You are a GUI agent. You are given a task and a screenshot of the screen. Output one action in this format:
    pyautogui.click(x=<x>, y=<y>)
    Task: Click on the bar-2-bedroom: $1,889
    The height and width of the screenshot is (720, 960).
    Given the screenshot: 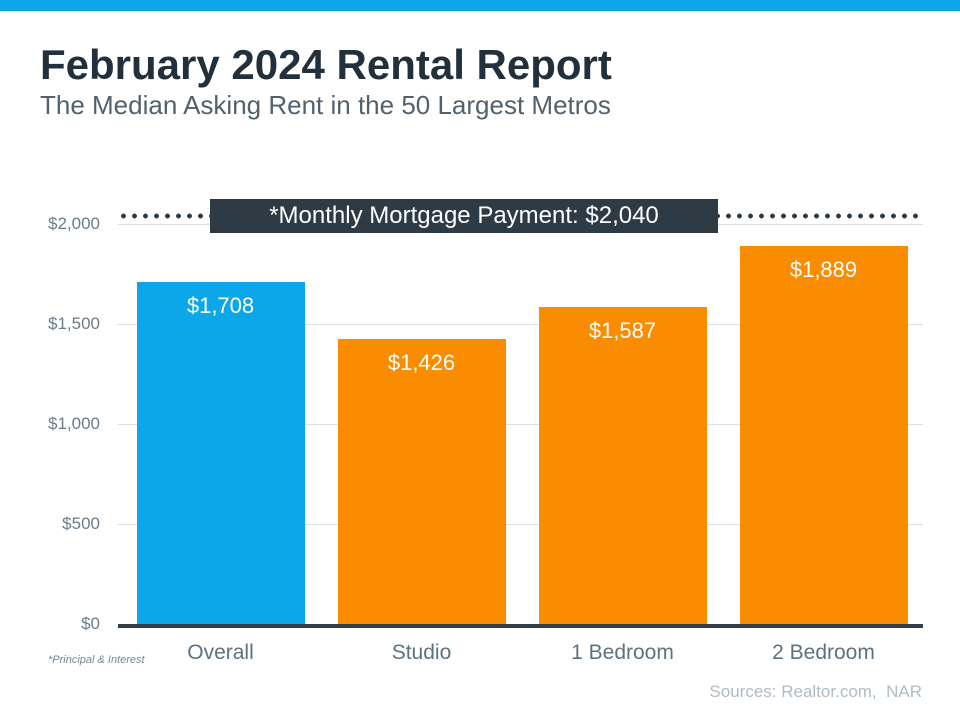 What is the action you would take?
    pyautogui.click(x=823, y=435)
    